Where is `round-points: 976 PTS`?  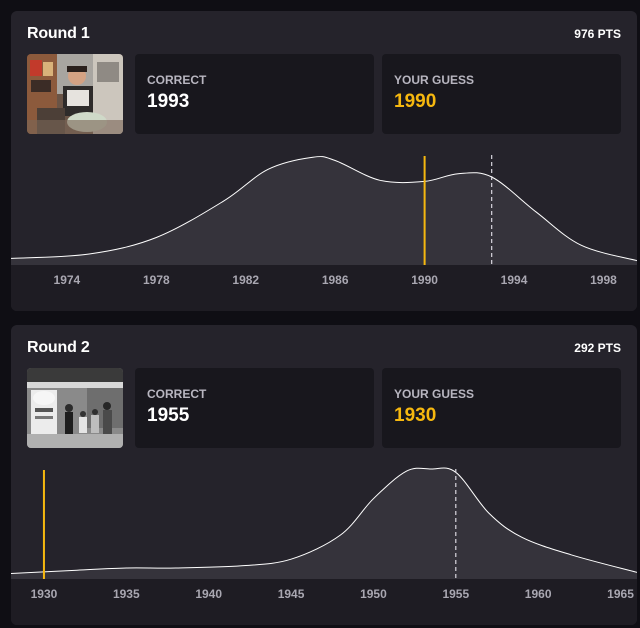 round-points: 976 PTS is located at coordinates (597, 34).